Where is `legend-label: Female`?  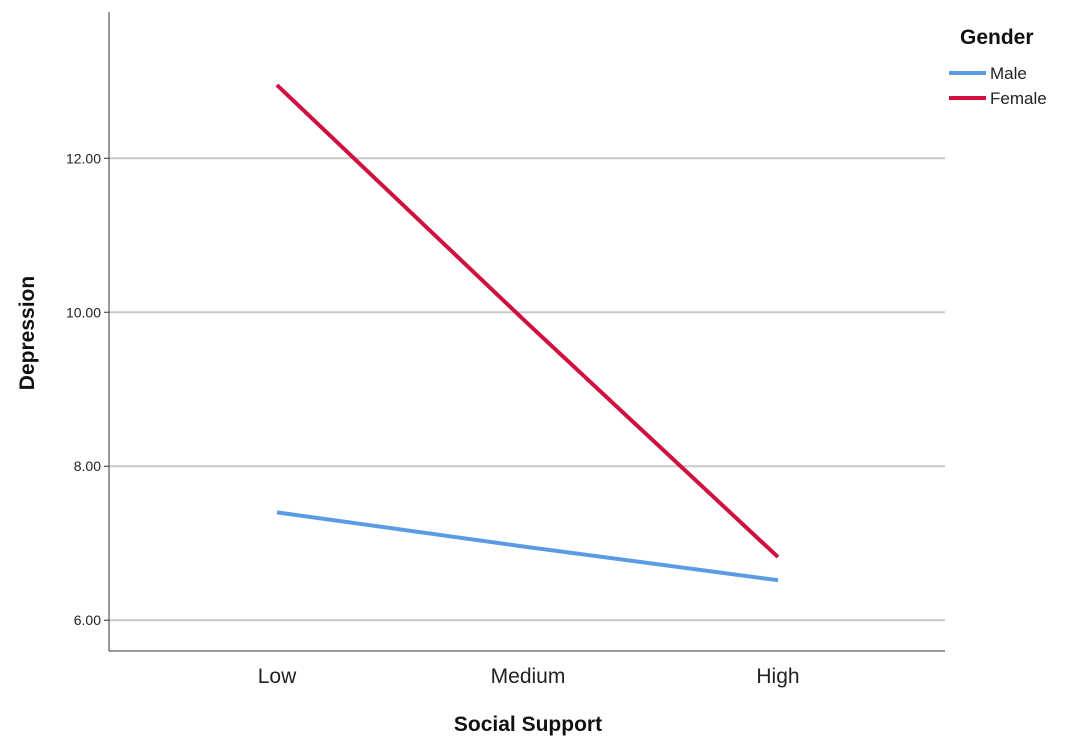 legend-label: Female is located at coordinates (1018, 98).